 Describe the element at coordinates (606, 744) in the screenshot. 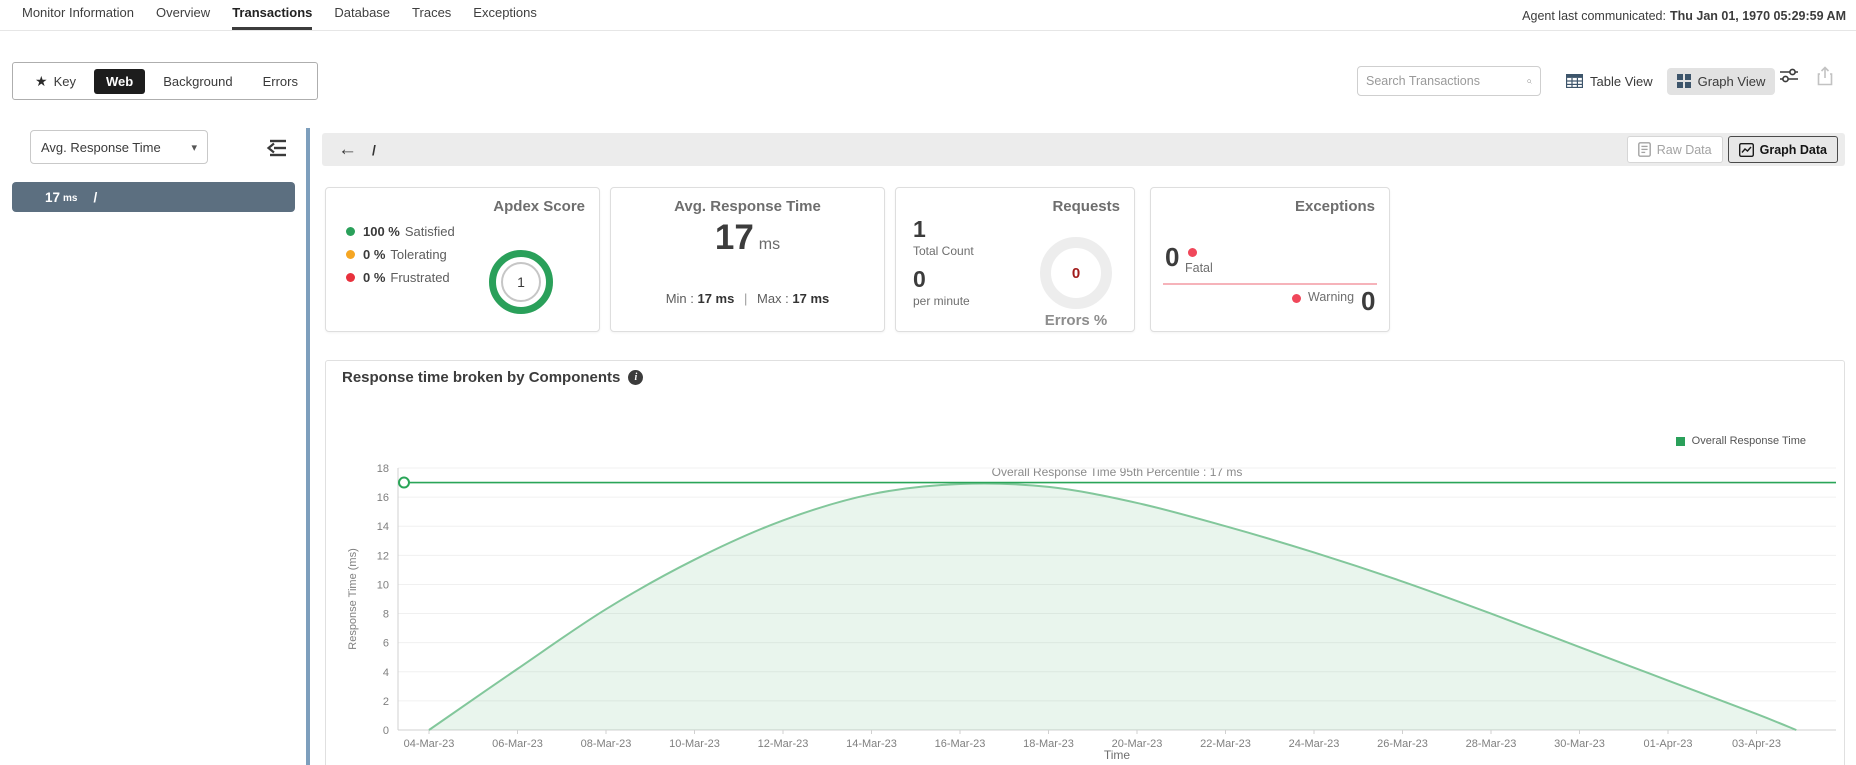

I see `x-tick-label: 08-Mar-23` at that location.